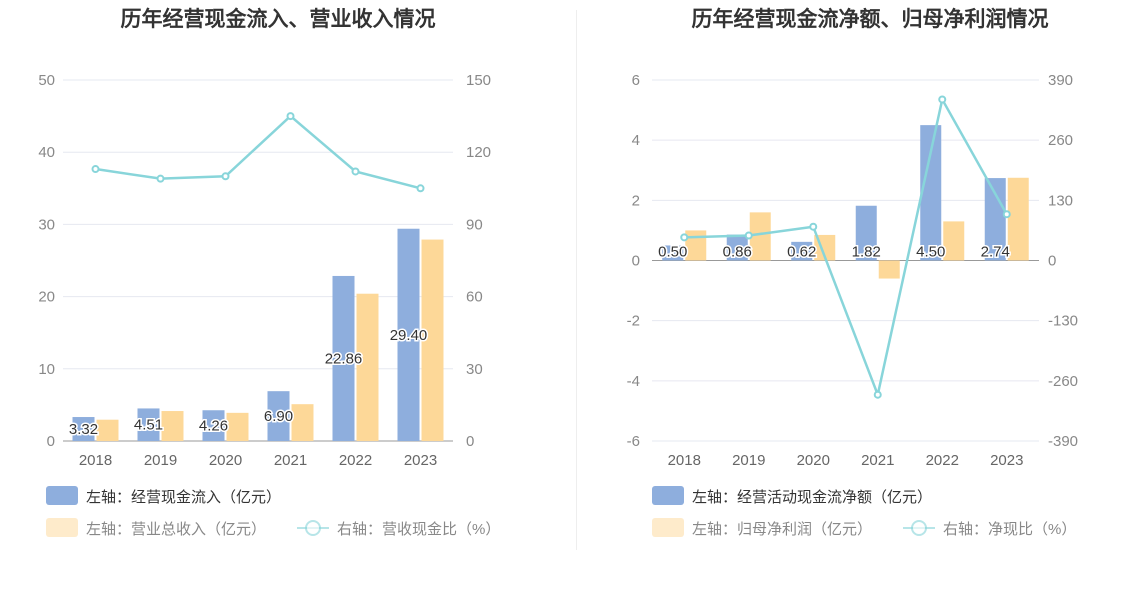 The width and height of the screenshot is (1148, 589). I want to click on y-left-tick-label: 20, so click(46, 297).